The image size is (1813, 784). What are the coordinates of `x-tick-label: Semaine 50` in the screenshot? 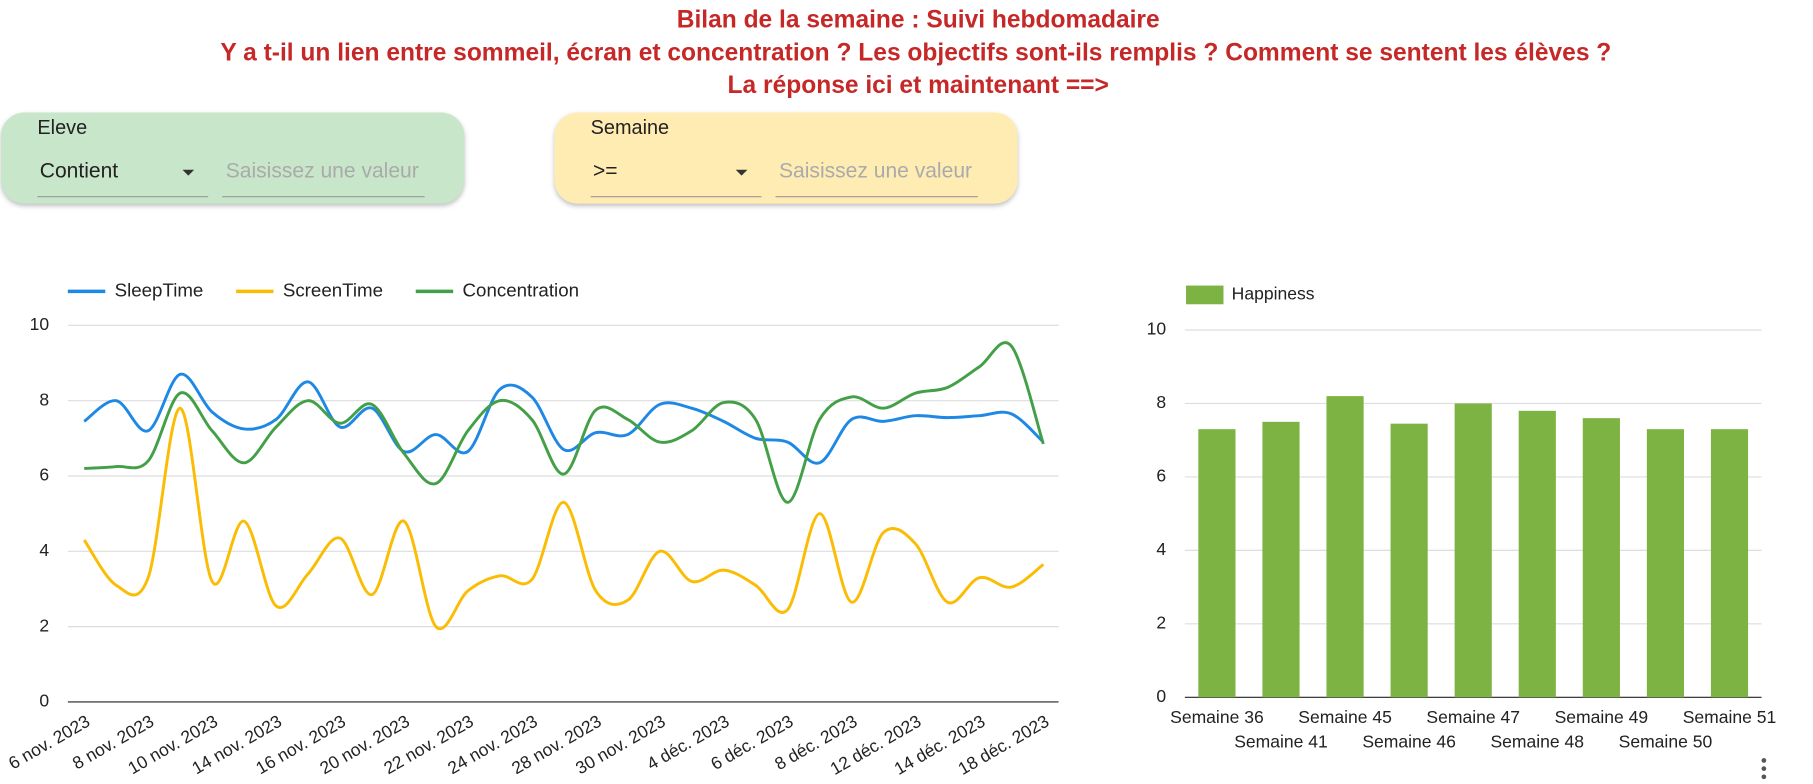 It's located at (1666, 742).